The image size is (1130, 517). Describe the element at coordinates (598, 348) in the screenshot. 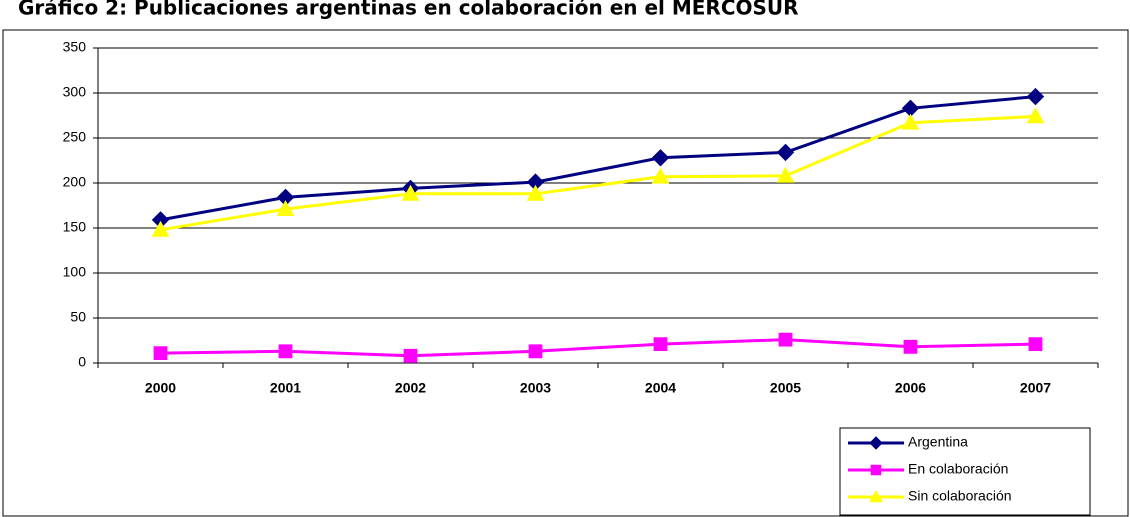

I see `series-line` at that location.